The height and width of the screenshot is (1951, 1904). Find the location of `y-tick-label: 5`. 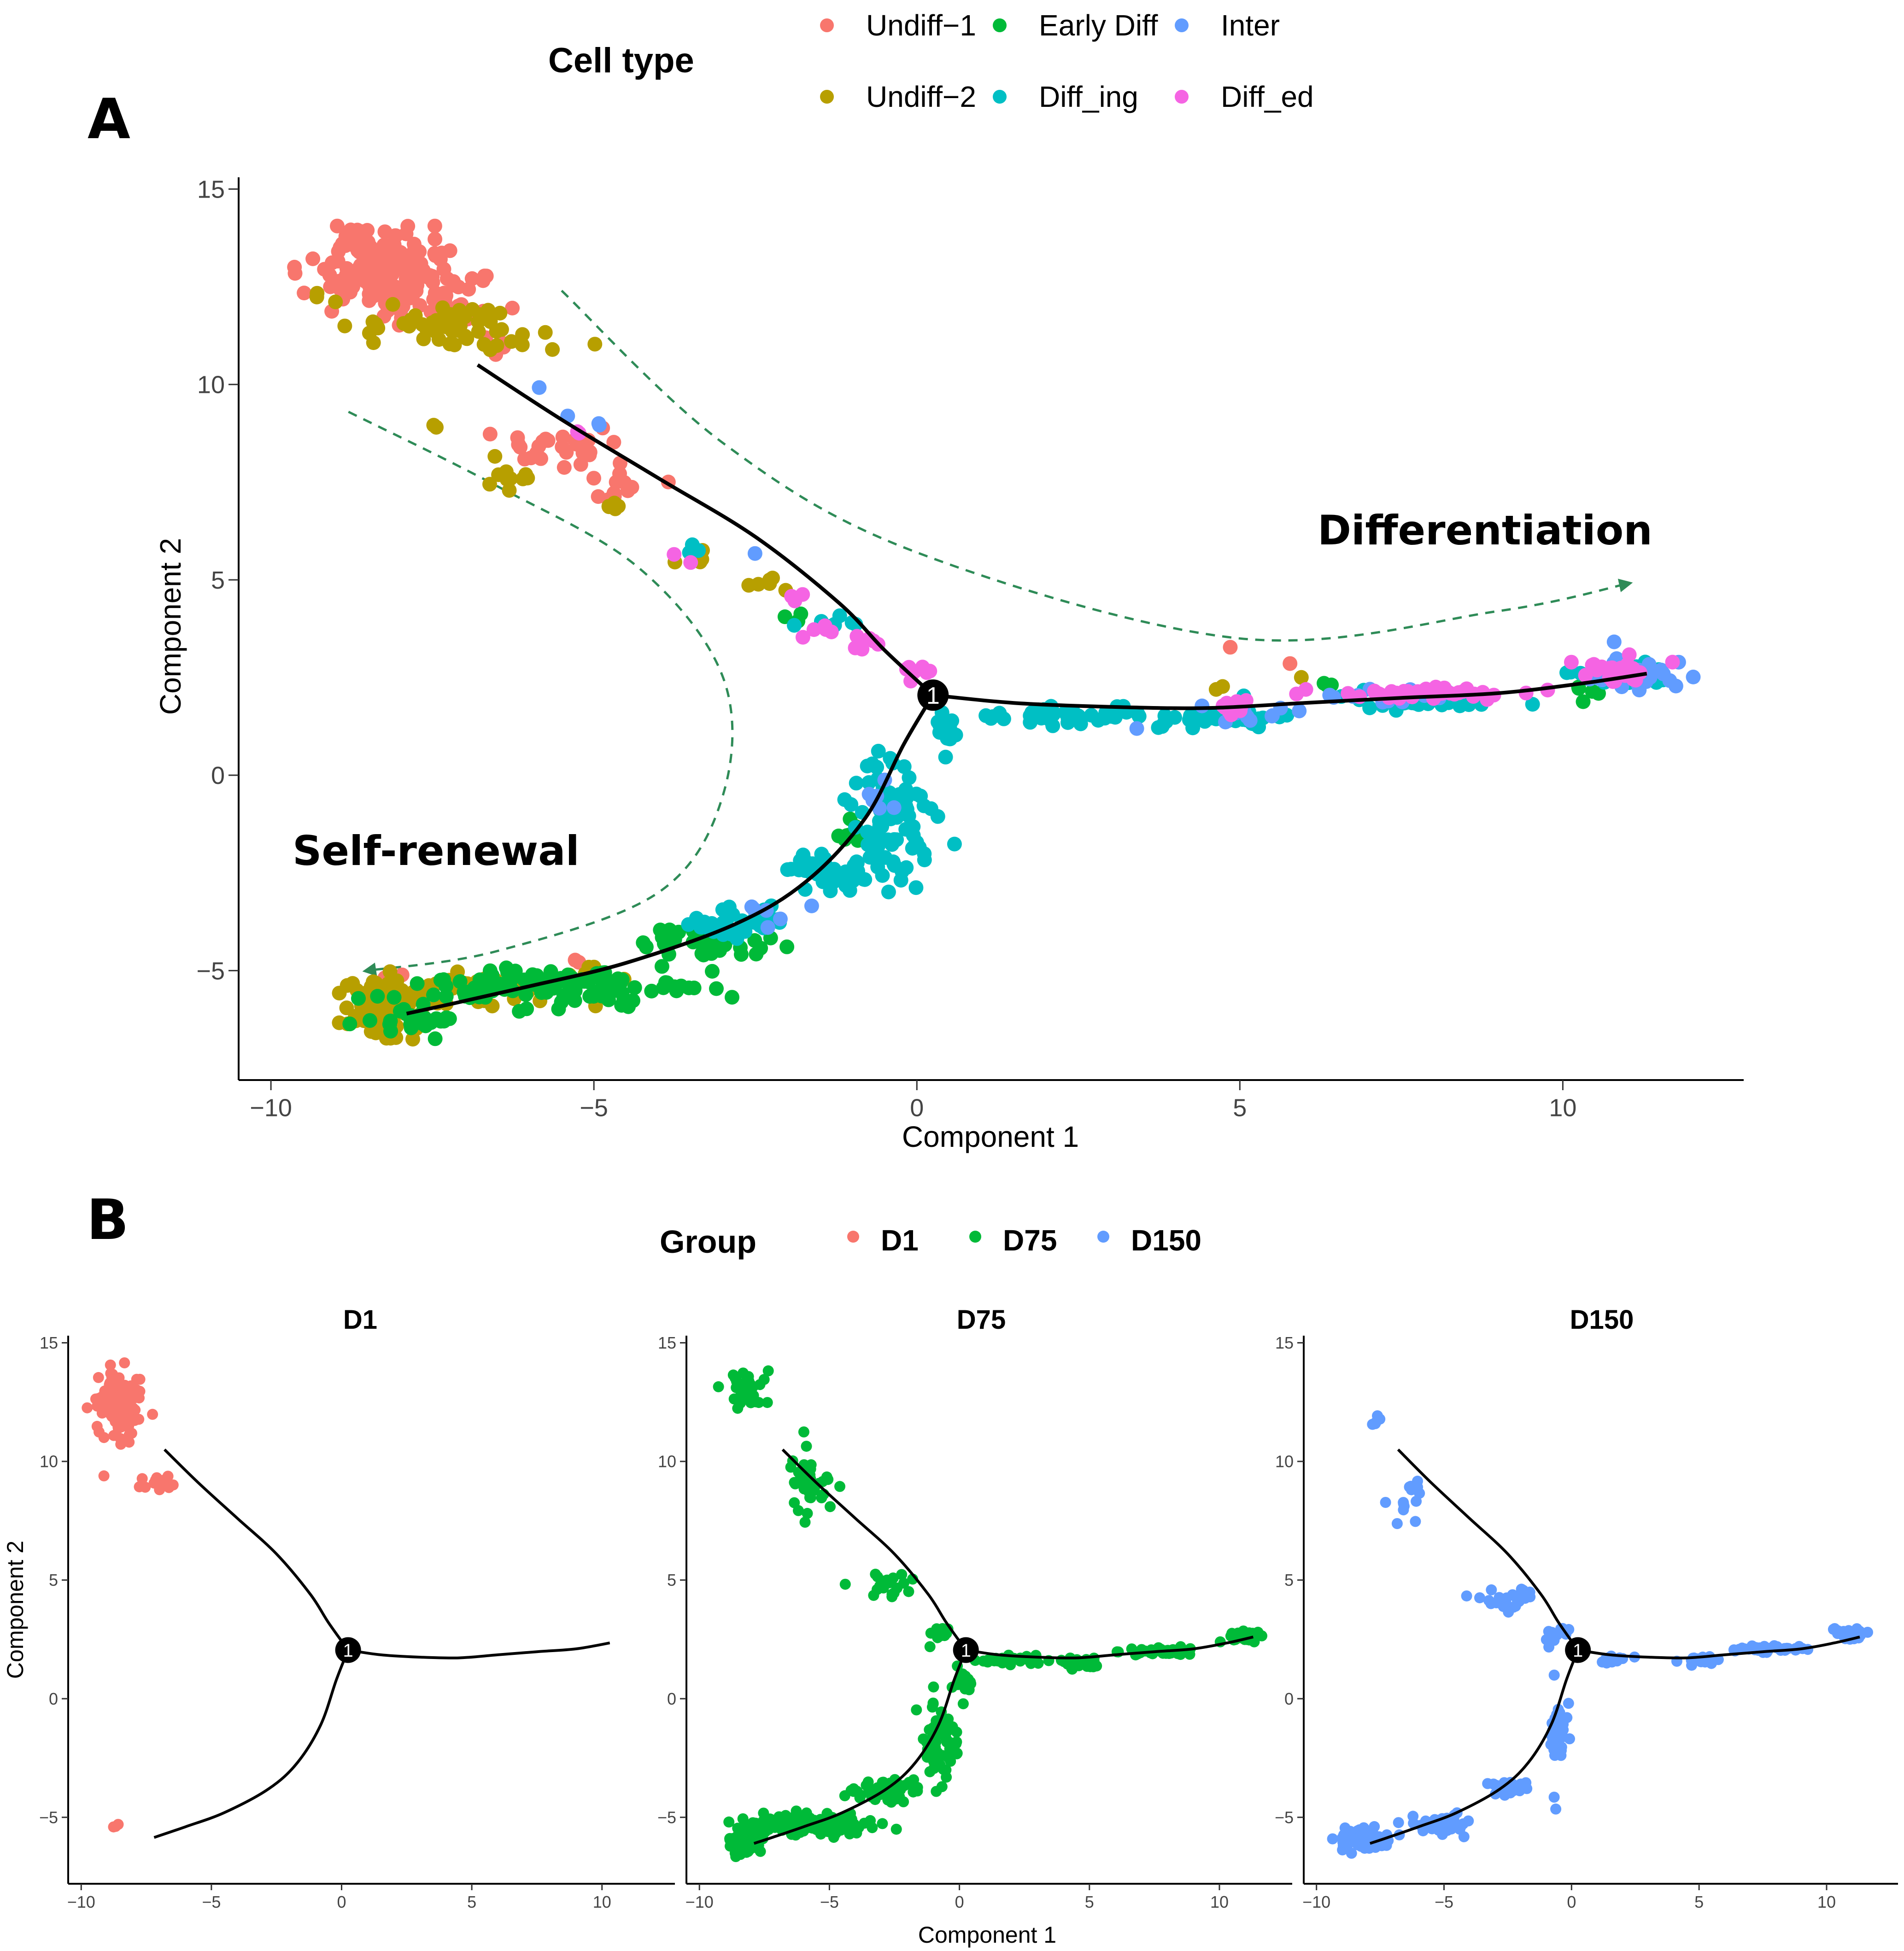

y-tick-label: 5 is located at coordinates (53, 1580).